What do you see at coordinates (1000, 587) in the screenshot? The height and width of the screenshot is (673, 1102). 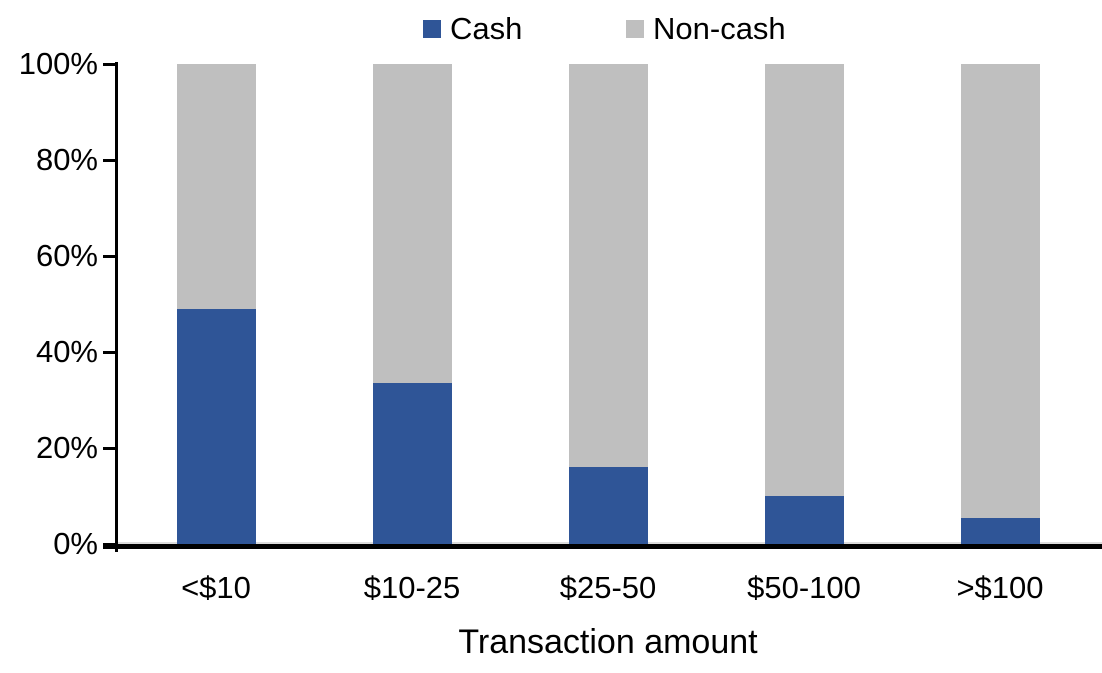 I see `x-tick-label: >$100` at bounding box center [1000, 587].